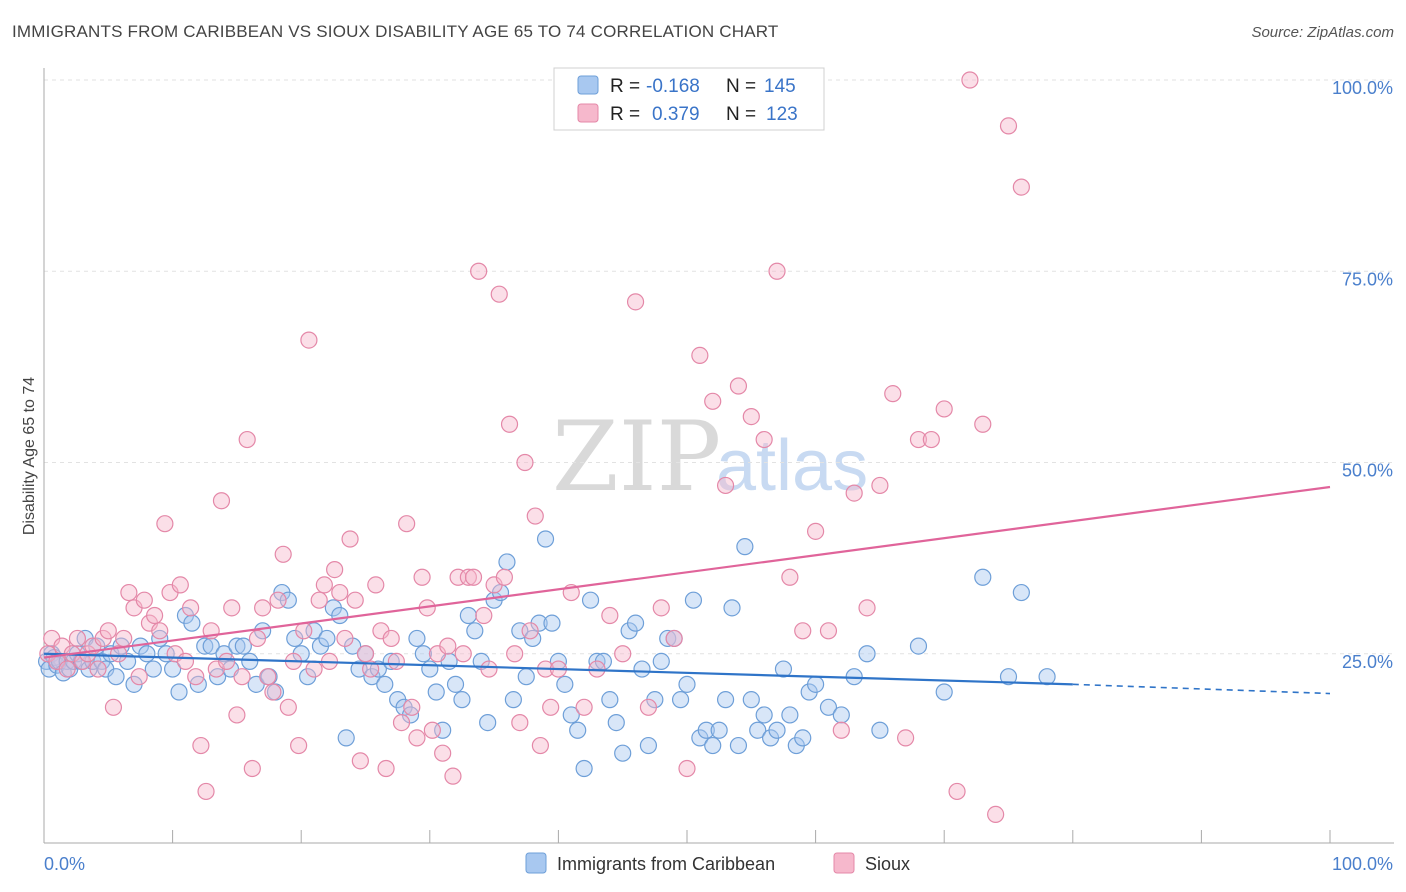 The width and height of the screenshot is (1406, 892). What do you see at coordinates (792, 466) in the screenshot?
I see `watermark-atlas: atlas` at bounding box center [792, 466].